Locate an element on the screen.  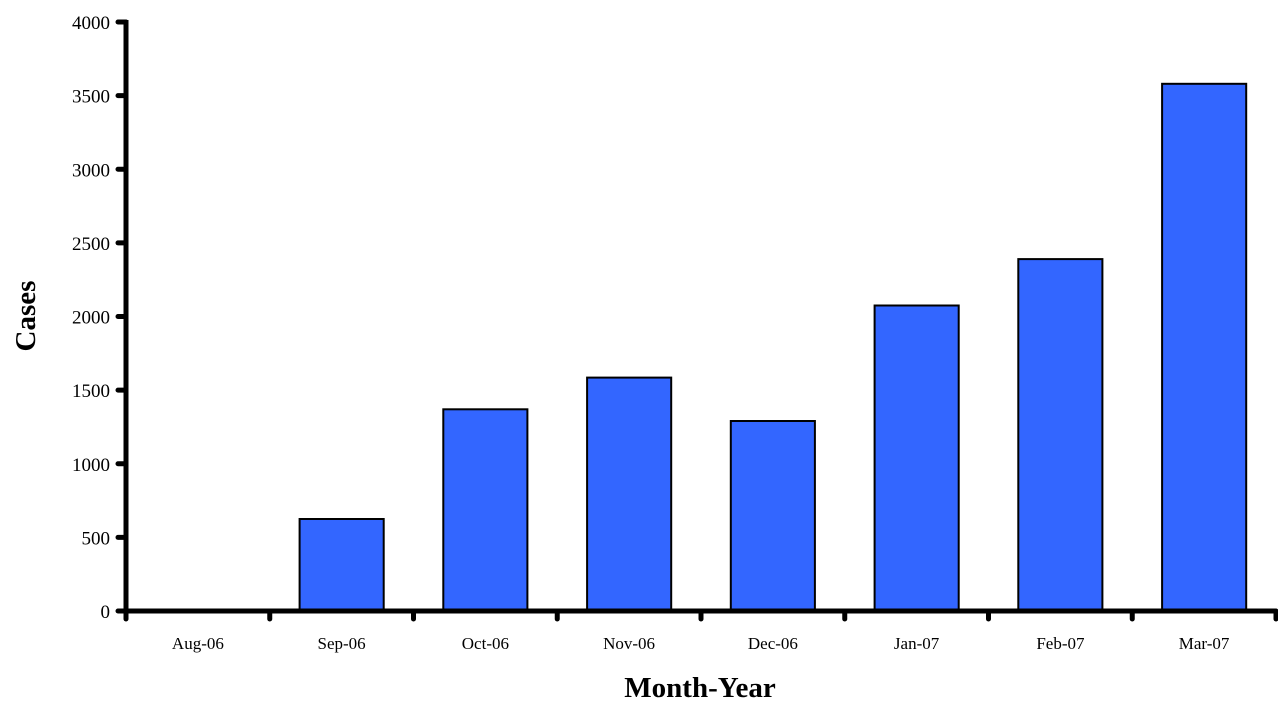
y-tick-label: 3000 is located at coordinates (91, 170).